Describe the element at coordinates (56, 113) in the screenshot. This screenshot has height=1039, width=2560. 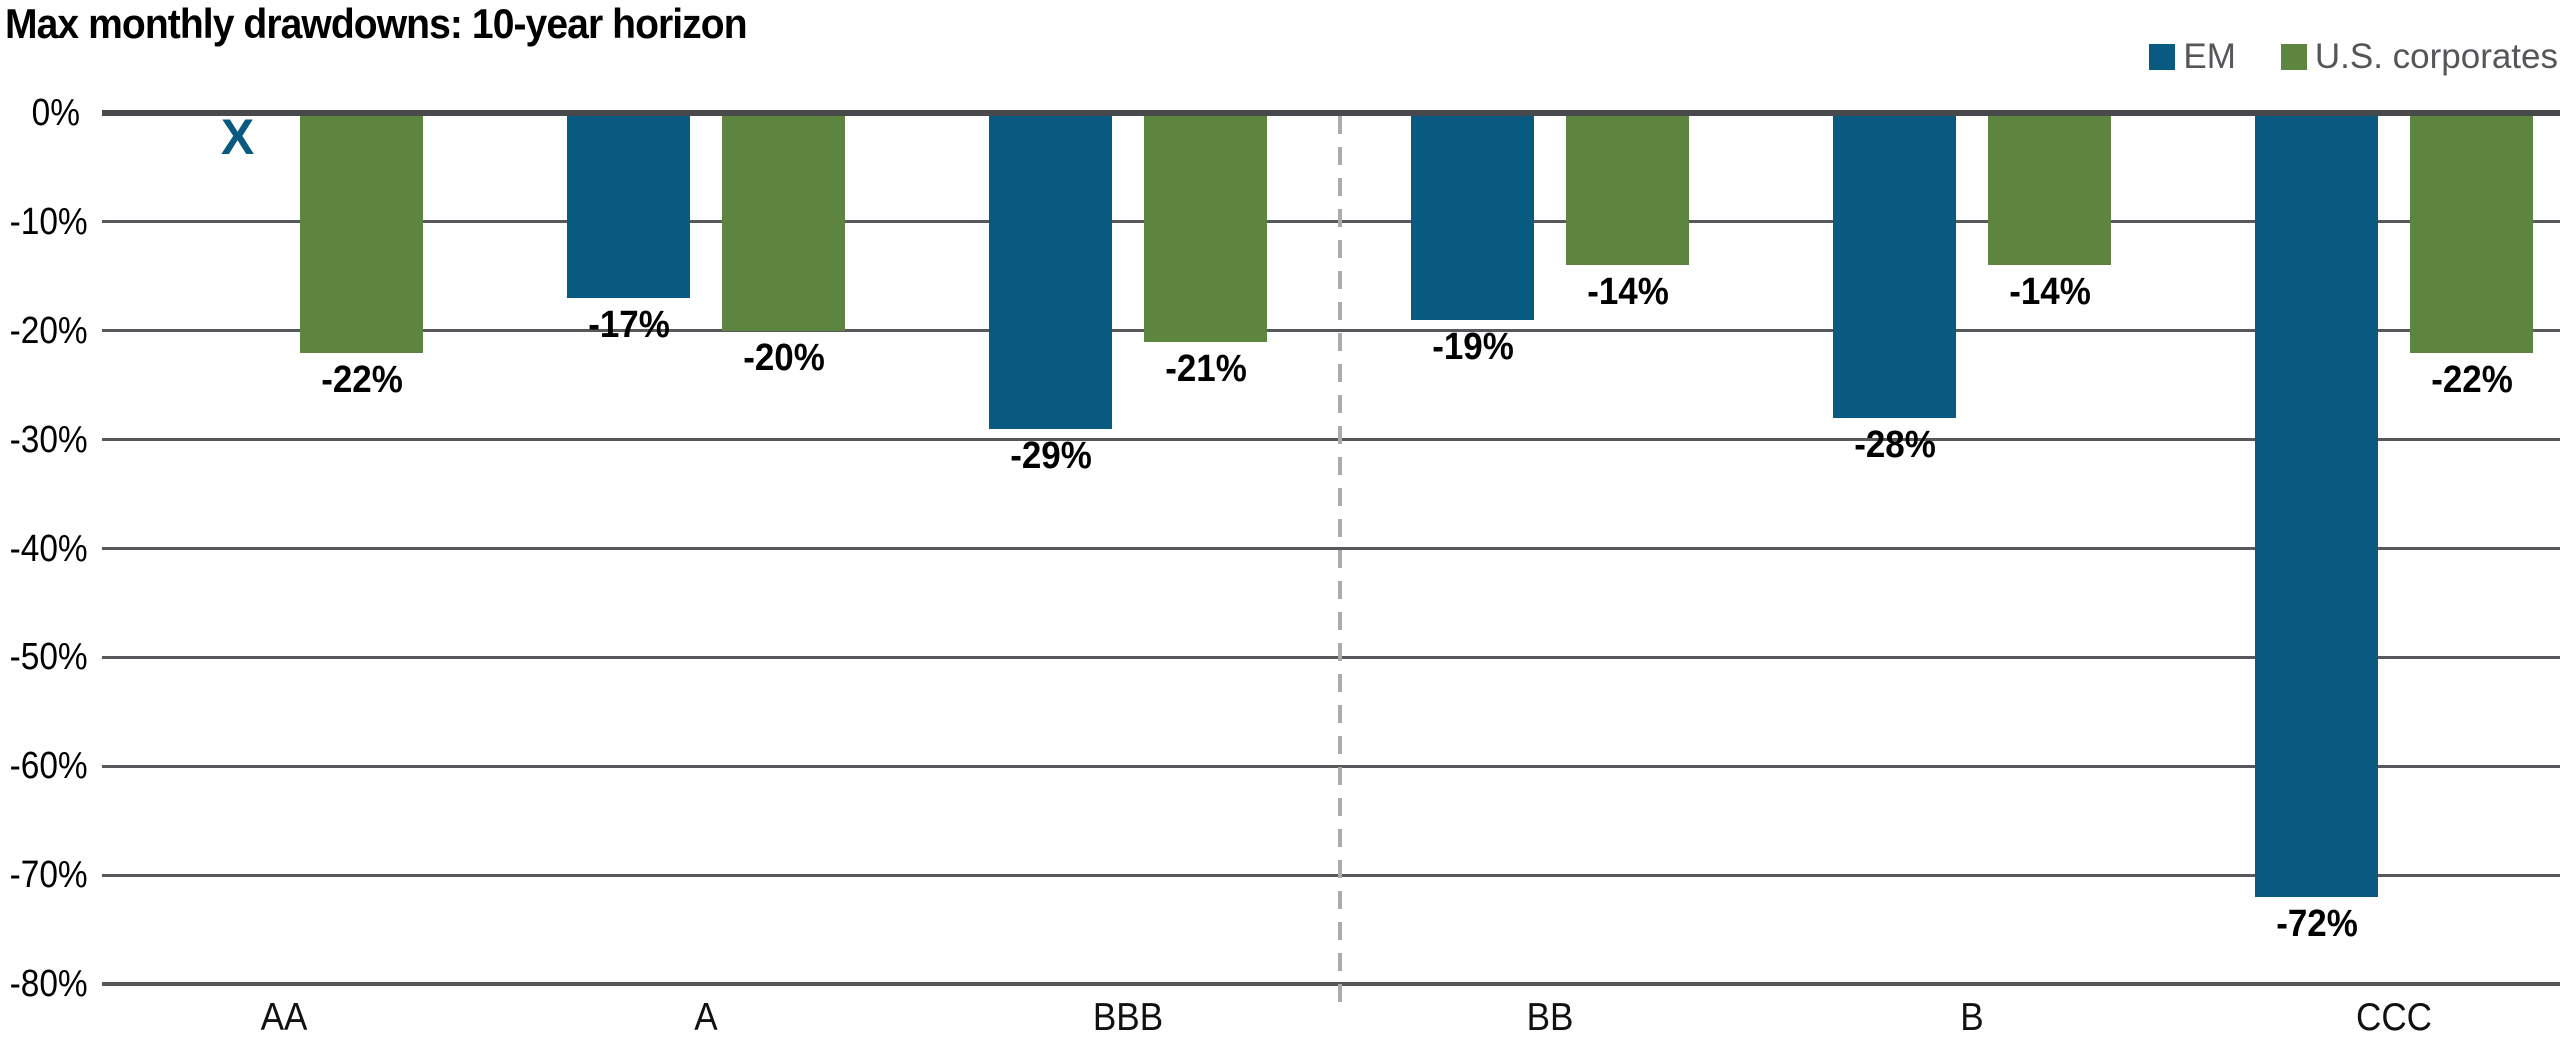
I see `y-axis-tick-label: 0%` at that location.